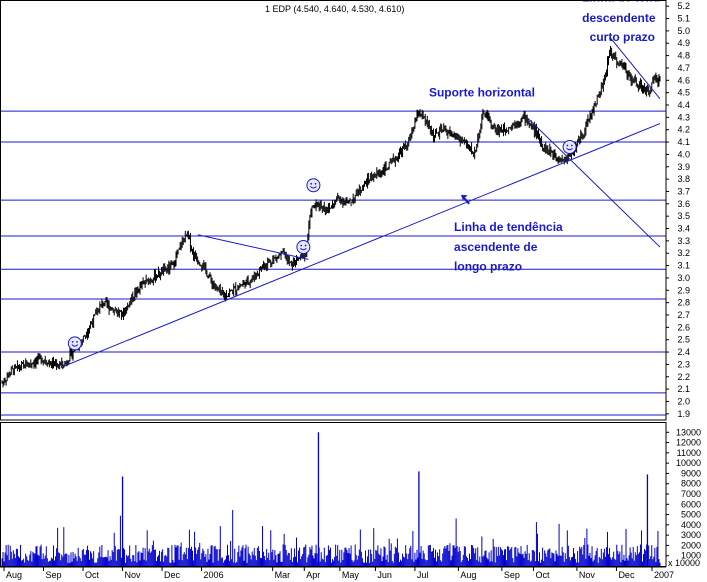 This screenshot has height=582, width=707. What do you see at coordinates (593, 182) in the screenshot?
I see `trendline-short-term-descending` at bounding box center [593, 182].